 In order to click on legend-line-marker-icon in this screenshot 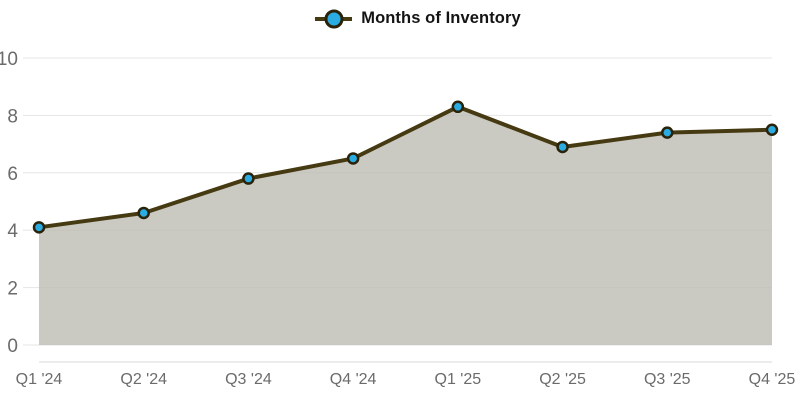, I will do `click(334, 18)`.